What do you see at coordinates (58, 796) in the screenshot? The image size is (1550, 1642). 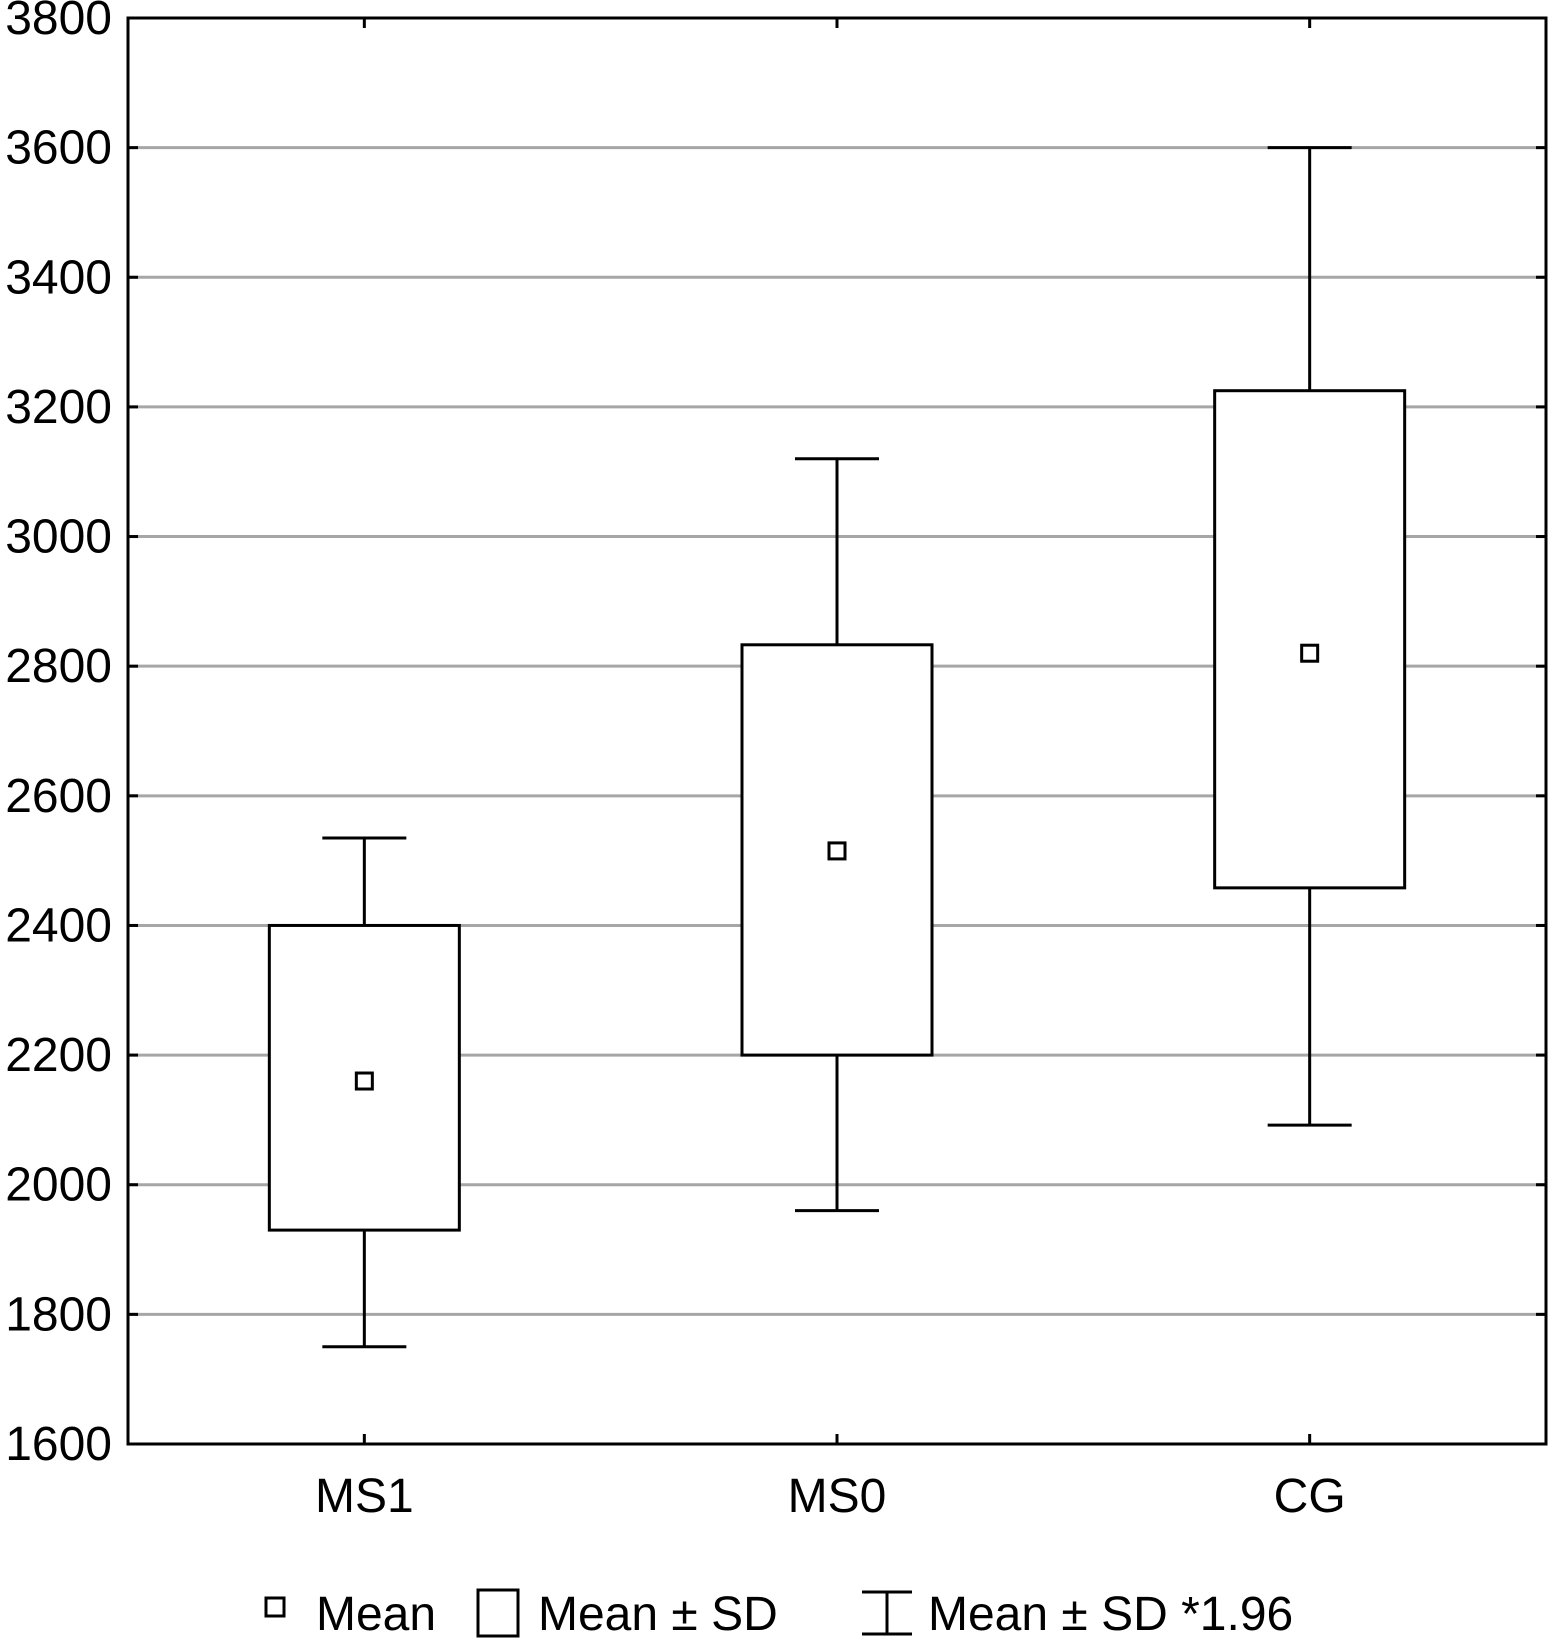 I see `y-tick-label: 2600` at bounding box center [58, 796].